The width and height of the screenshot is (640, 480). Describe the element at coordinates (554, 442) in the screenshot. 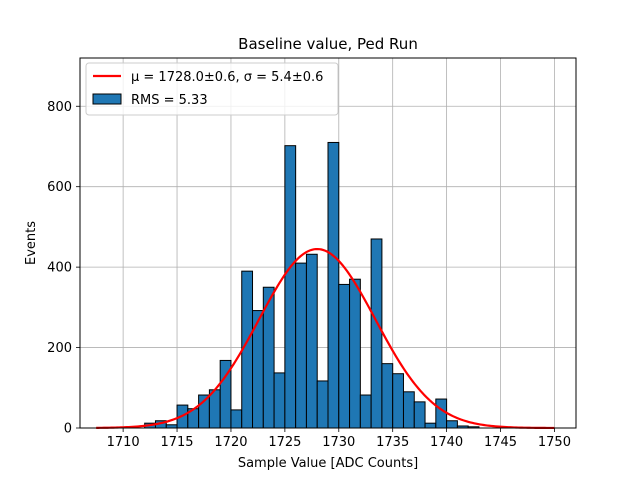

I see `x-tick-label: 1750` at that location.